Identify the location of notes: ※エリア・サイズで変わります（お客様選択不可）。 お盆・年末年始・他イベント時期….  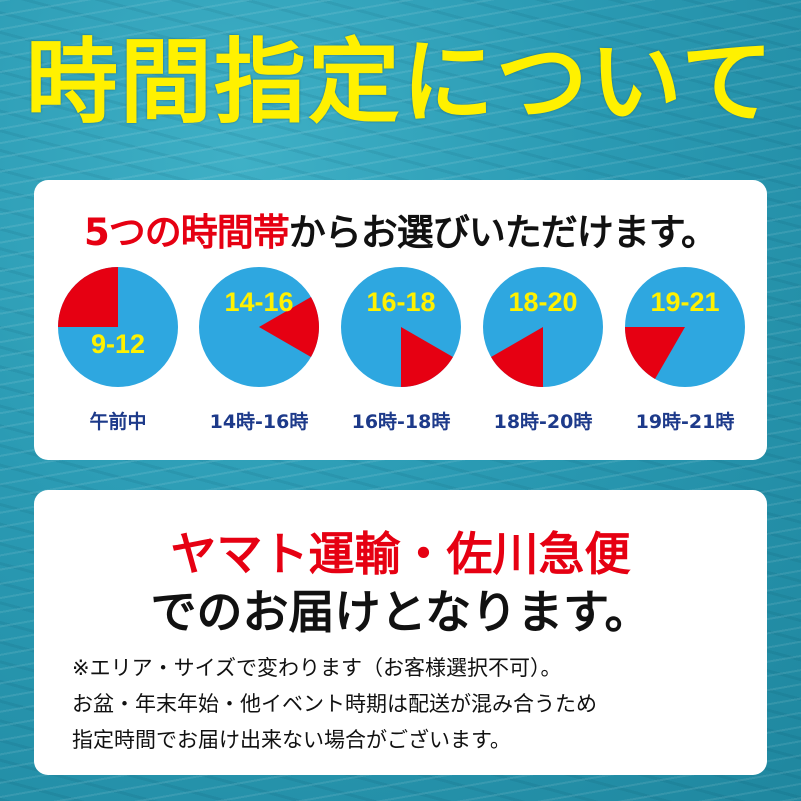
(334, 704).